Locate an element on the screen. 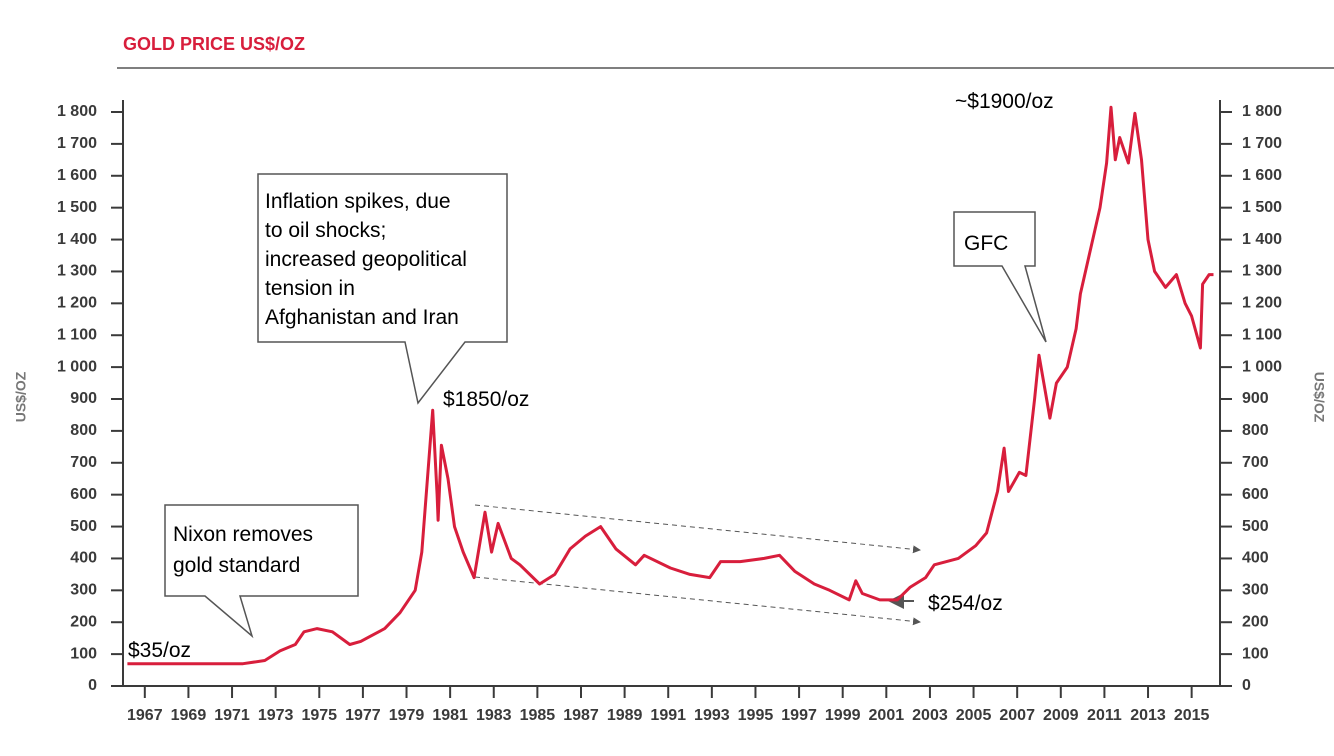 This screenshot has height=756, width=1334. y-tick-label: 800 is located at coordinates (83, 430).